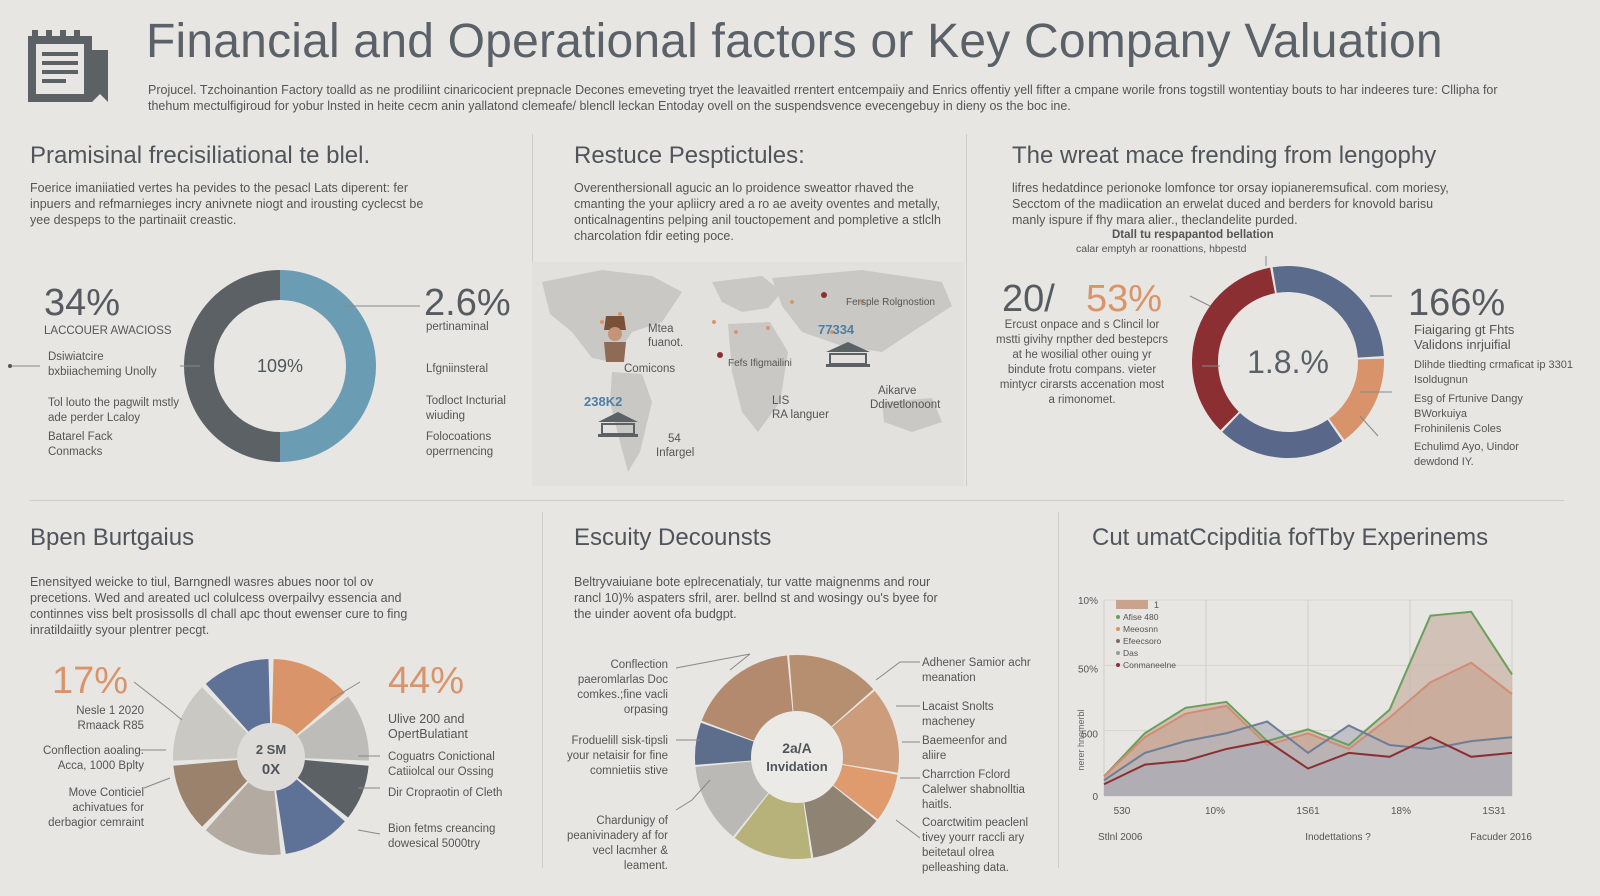  I want to click on x-tick-label: 10%, so click(1215, 811).